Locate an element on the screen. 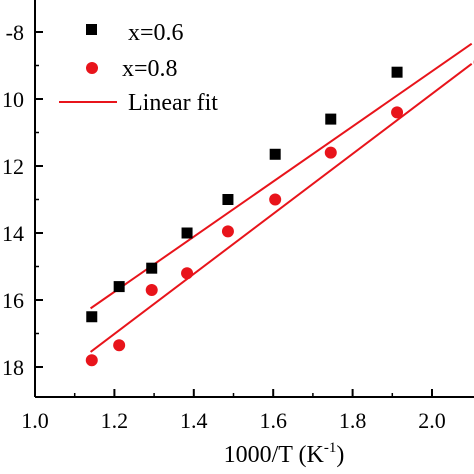 The image size is (474, 474). x-axis-label-sup: -1 is located at coordinates (330, 448).